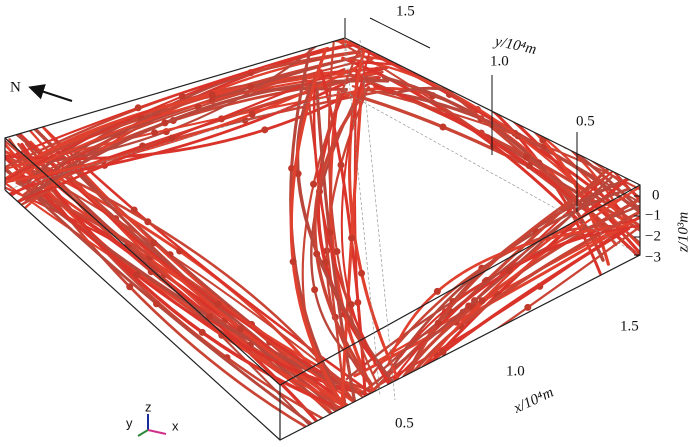 The height and width of the screenshot is (447, 700). What do you see at coordinates (585, 121) in the screenshot?
I see `y-tick-label: 0.5` at bounding box center [585, 121].